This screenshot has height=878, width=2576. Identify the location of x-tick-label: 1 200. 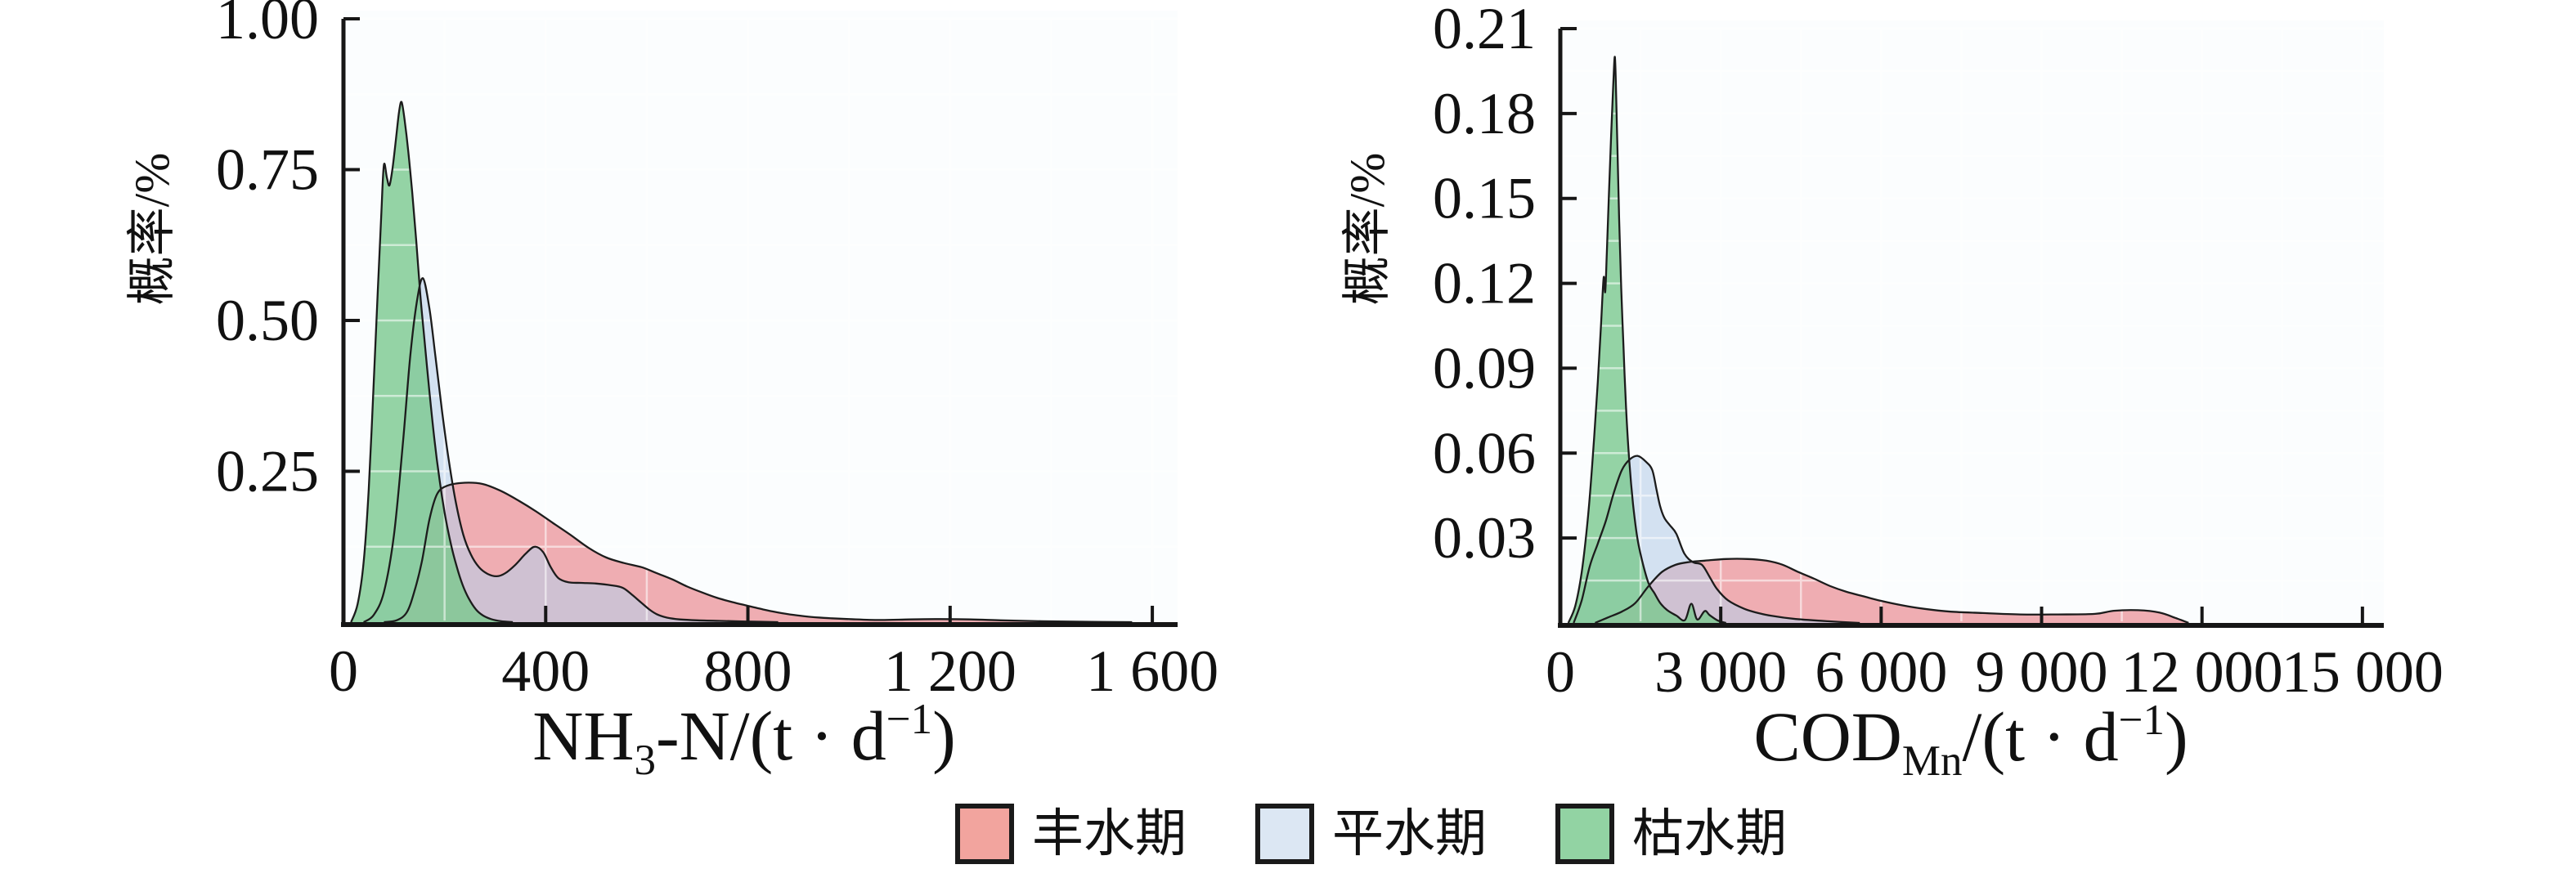
(950, 671).